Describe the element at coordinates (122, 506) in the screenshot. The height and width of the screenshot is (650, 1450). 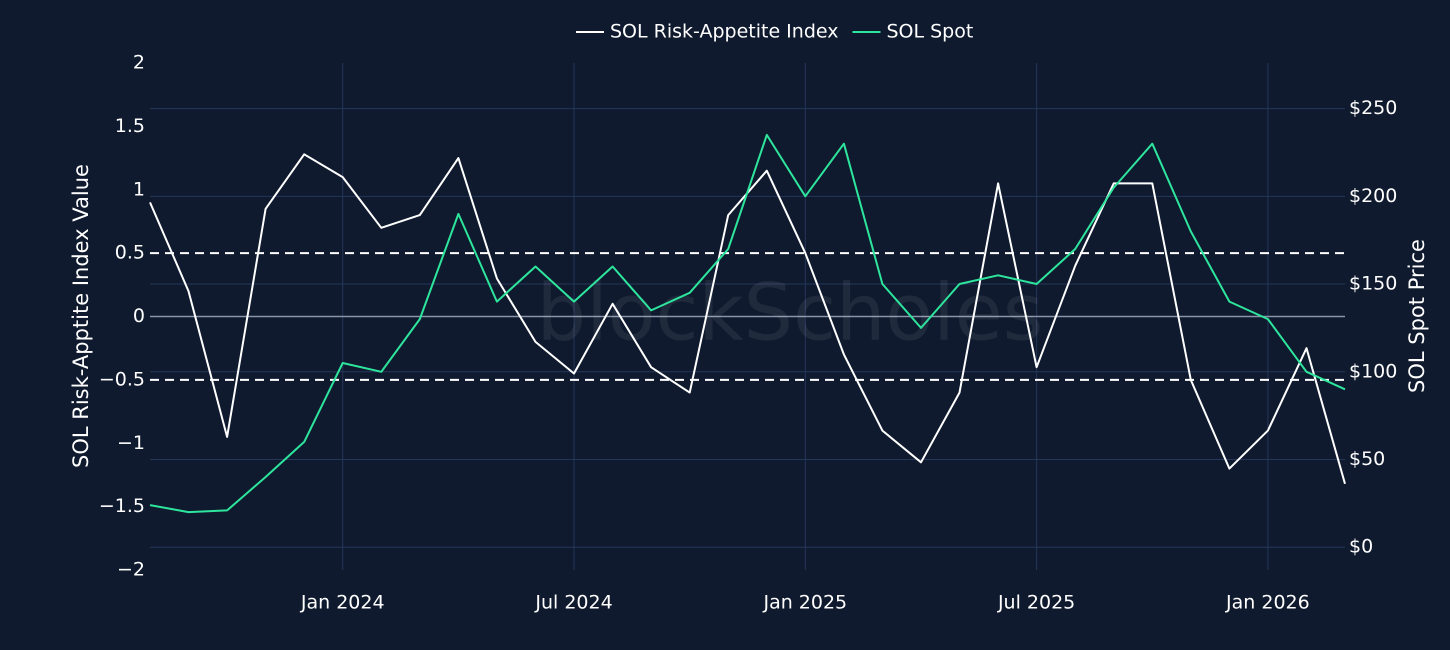
I see `y-tick-label: −1.5` at that location.